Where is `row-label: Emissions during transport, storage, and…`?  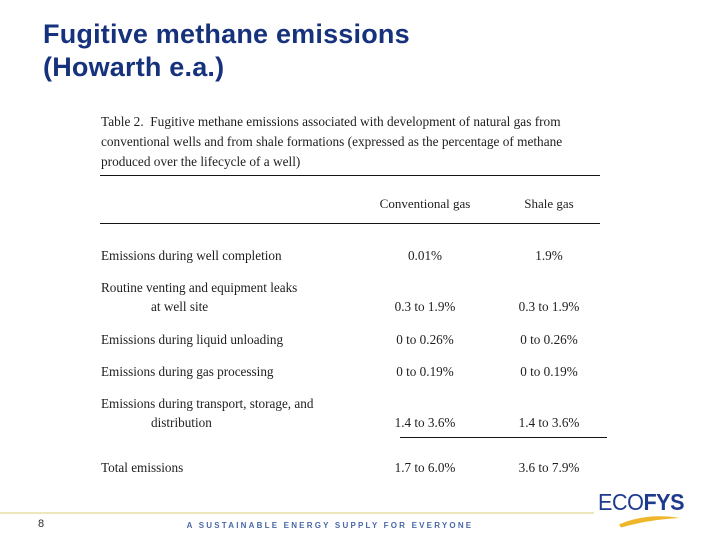
row-label: Emissions during transport, storage, and… is located at coordinates (207, 413).